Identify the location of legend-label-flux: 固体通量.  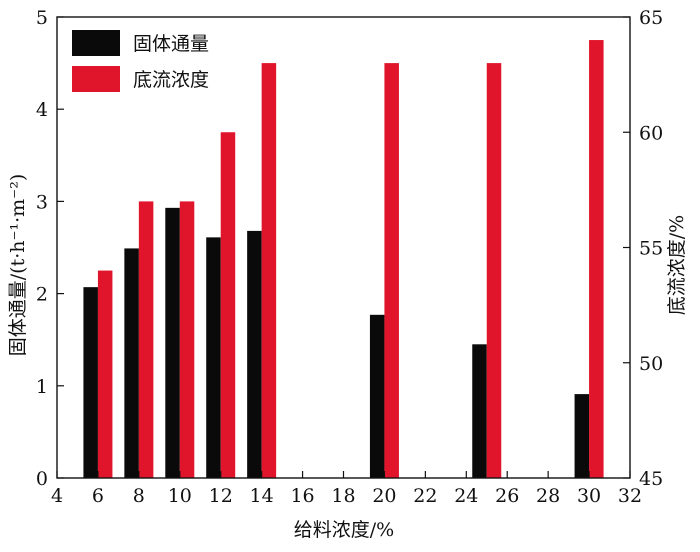
(171, 44).